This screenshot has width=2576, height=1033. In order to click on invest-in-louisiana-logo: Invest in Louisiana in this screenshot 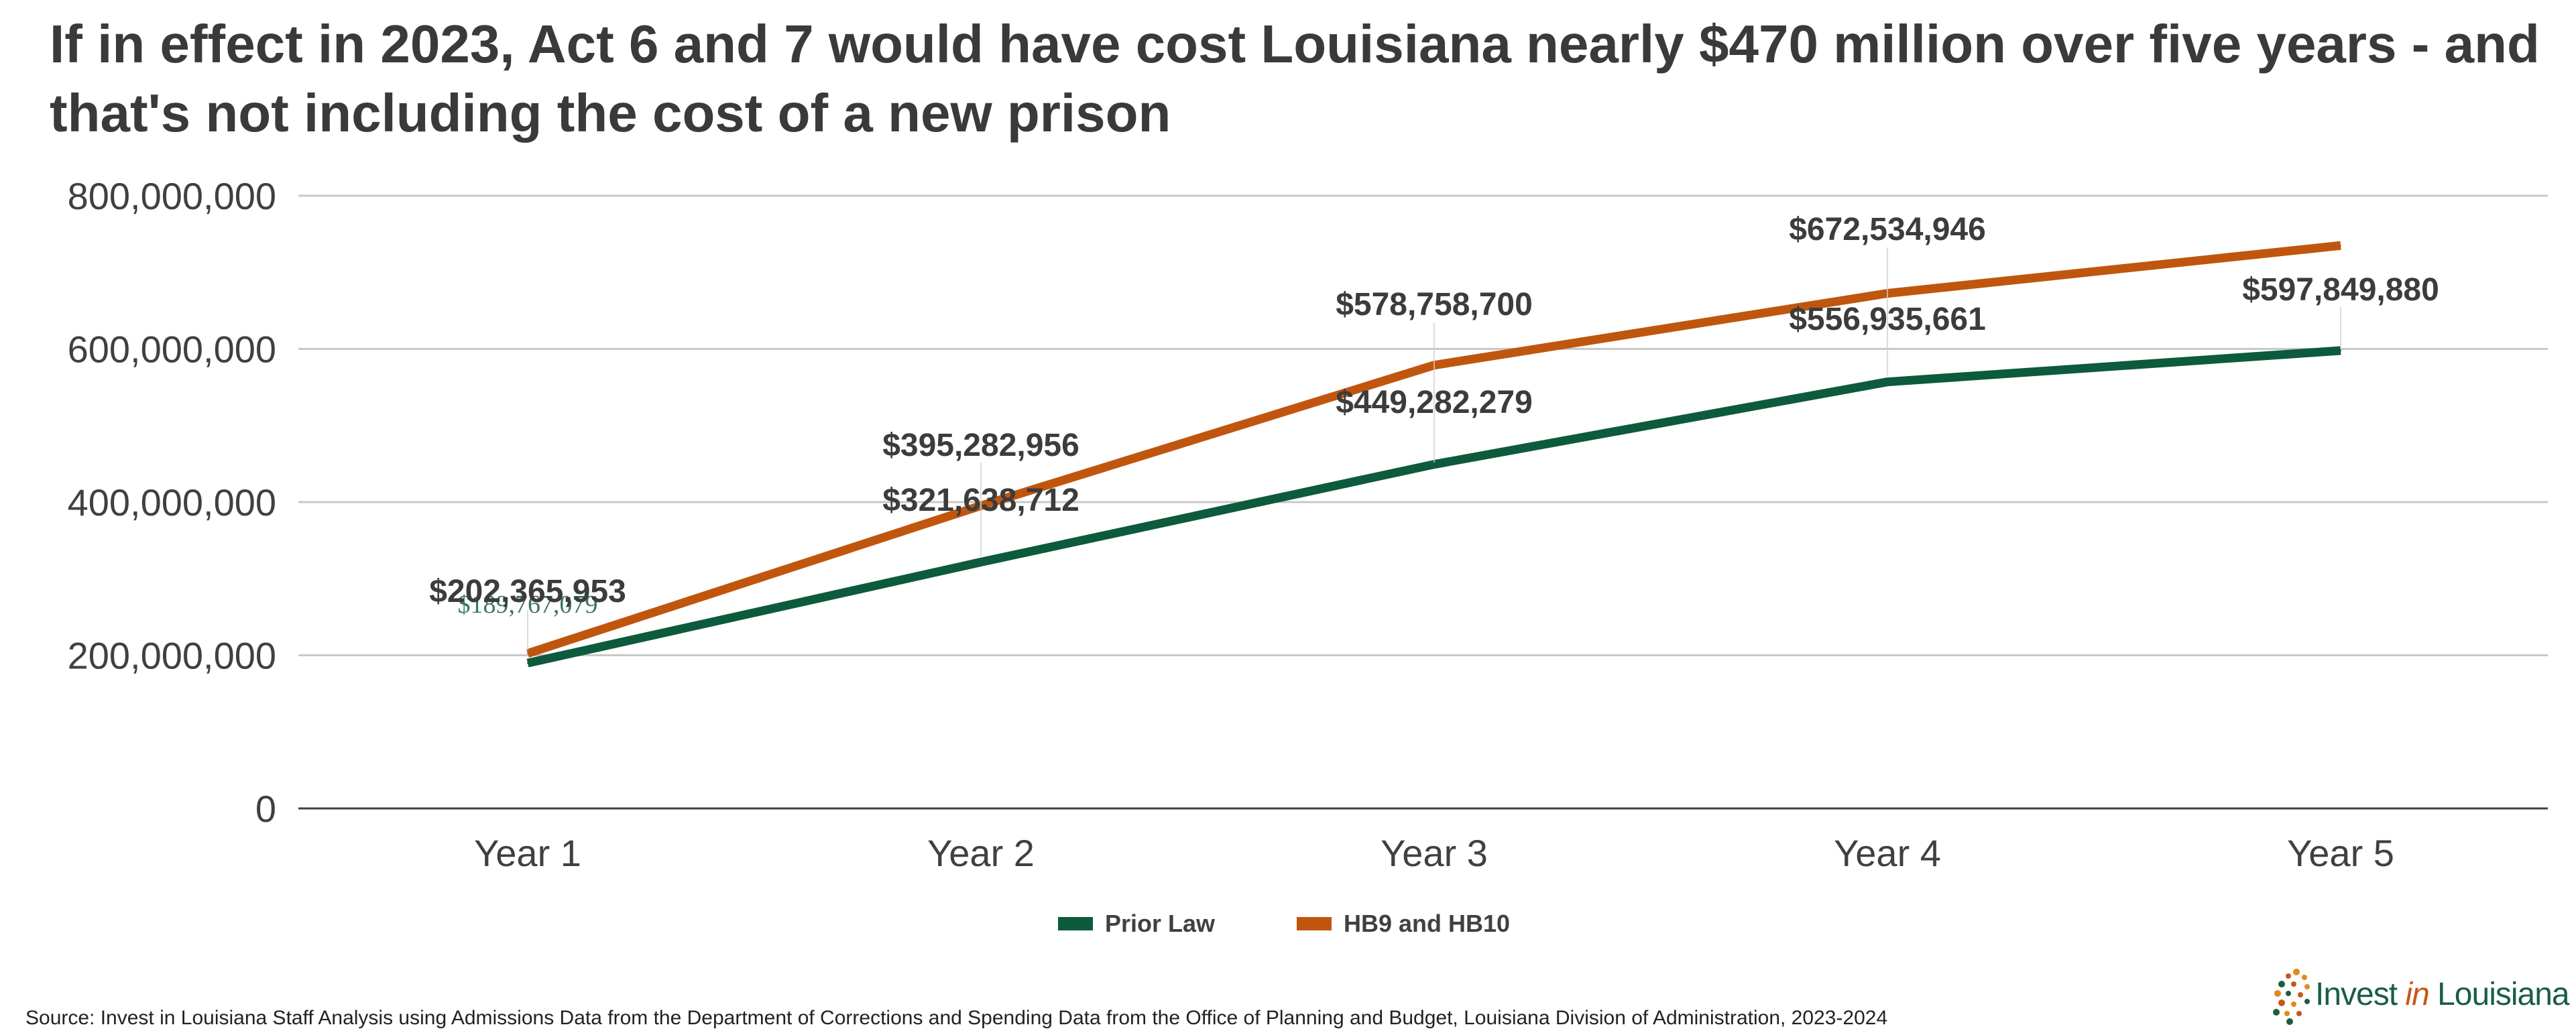, I will do `click(2420, 995)`.